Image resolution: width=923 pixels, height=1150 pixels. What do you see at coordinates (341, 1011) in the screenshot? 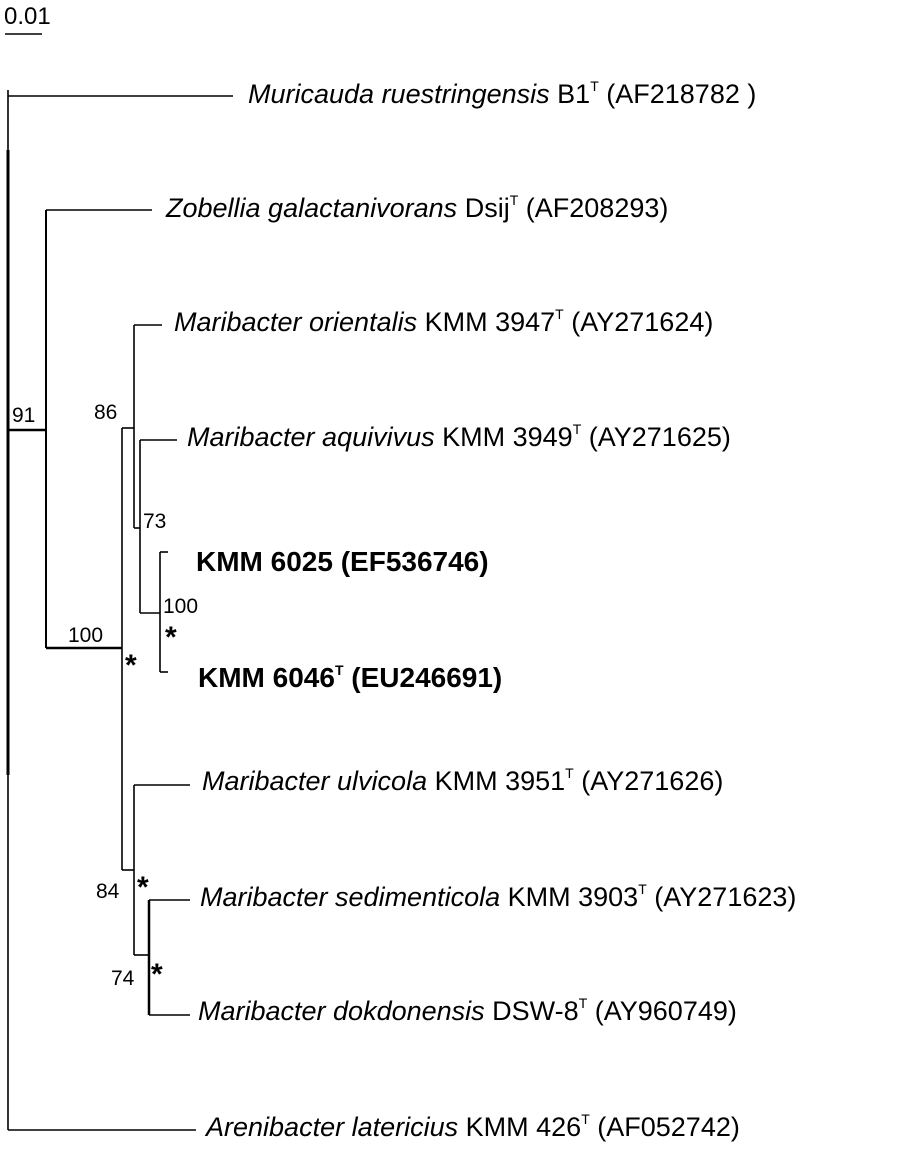
I see `species-name: Maribacter dokdonensis` at bounding box center [341, 1011].